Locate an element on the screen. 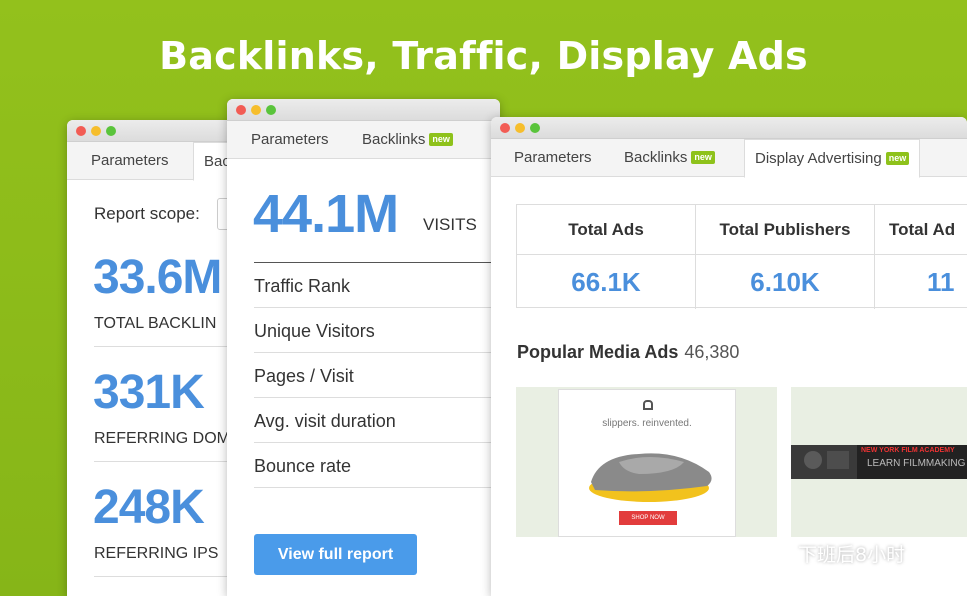 The width and height of the screenshot is (967, 596). film-image-icon is located at coordinates (824, 462).